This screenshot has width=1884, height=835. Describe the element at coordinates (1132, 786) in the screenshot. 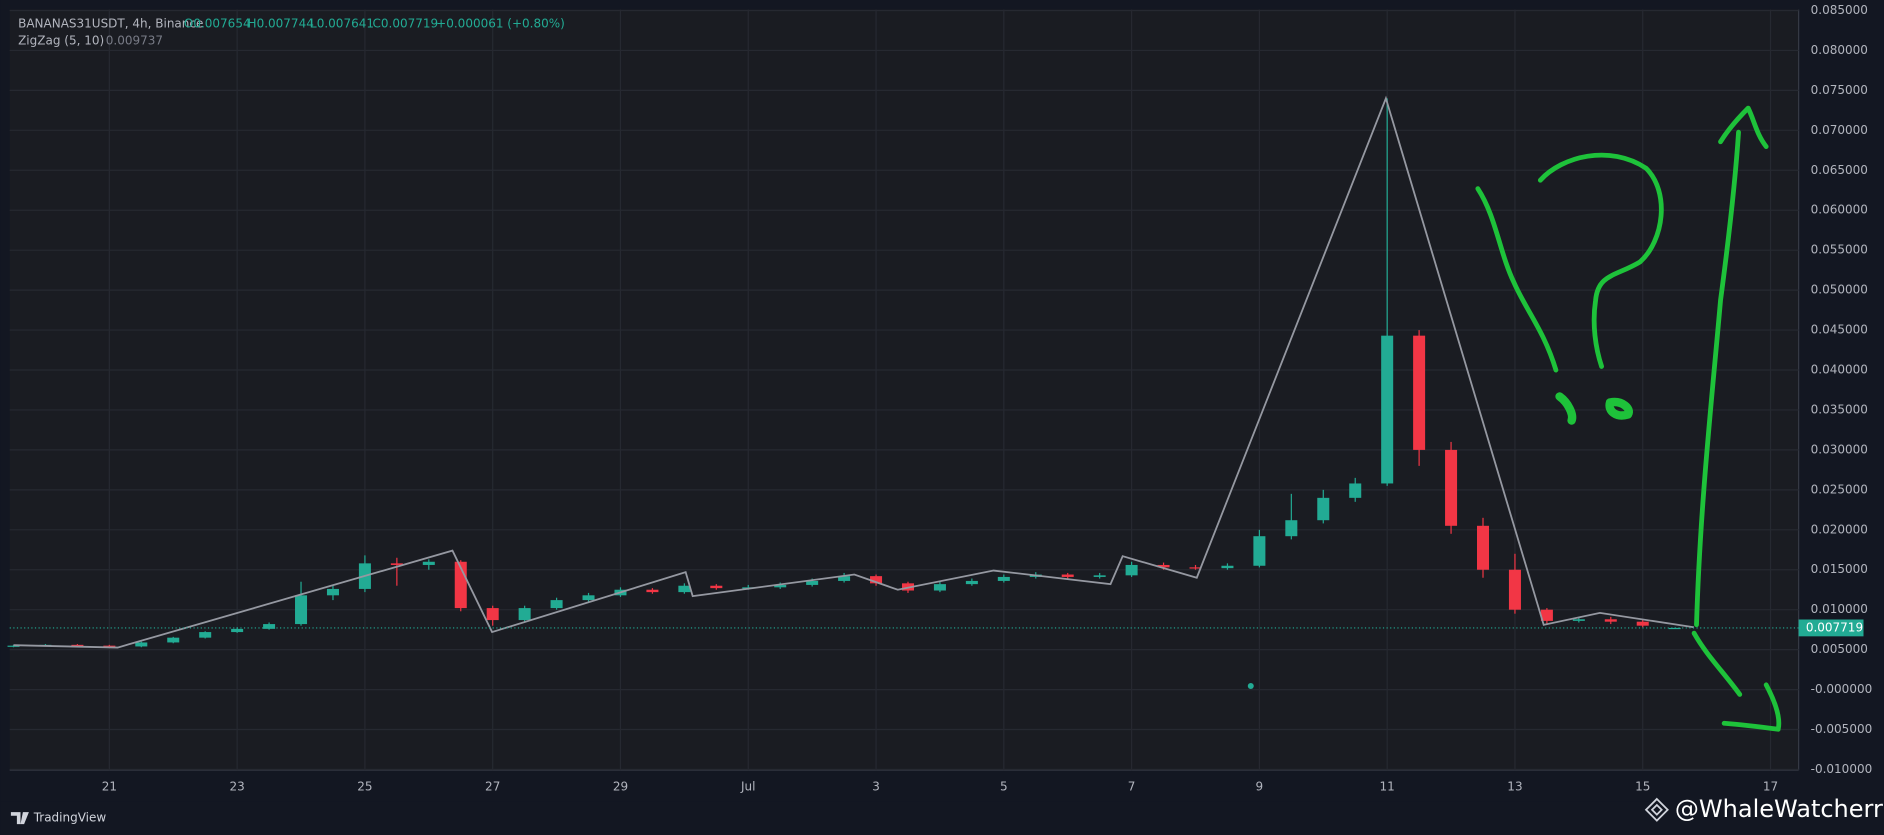

I see `x-tick-label: 7` at that location.